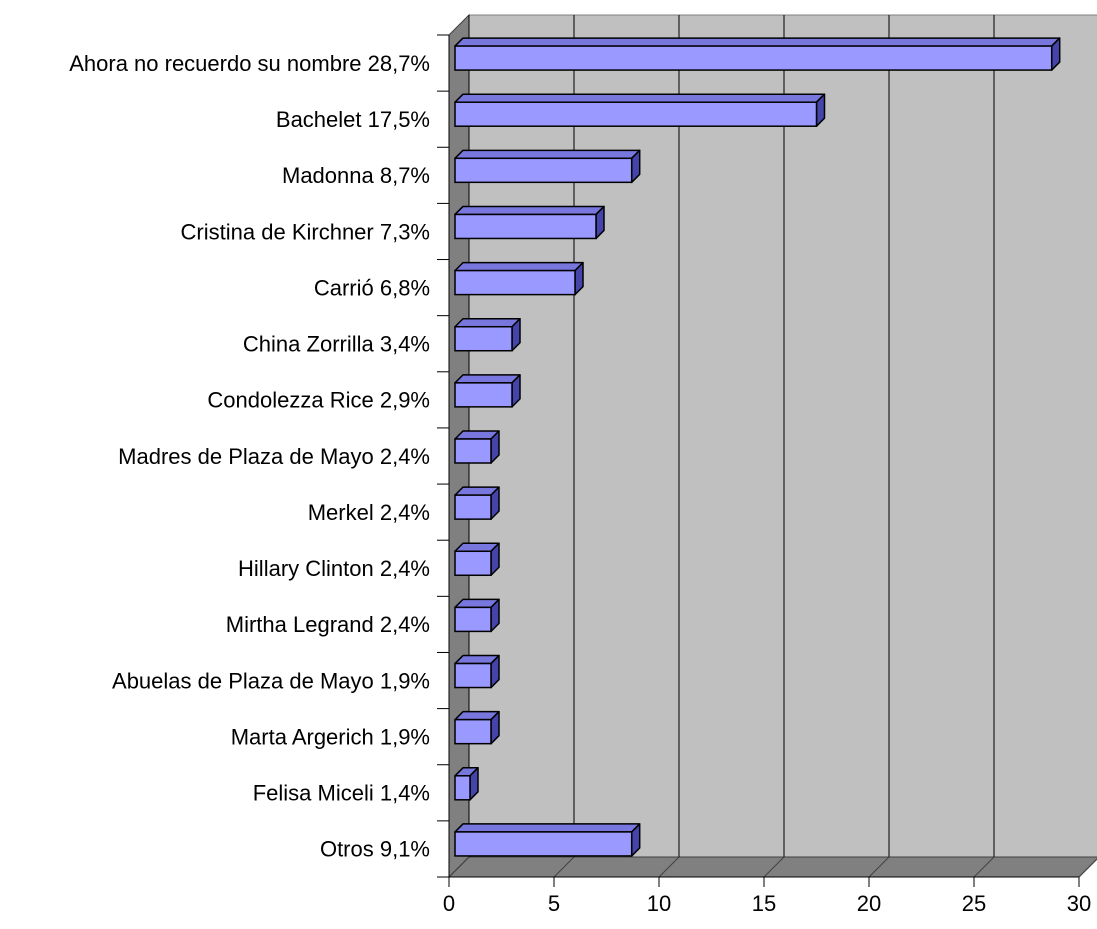 This screenshot has height=929, width=1097. What do you see at coordinates (356, 175) in the screenshot?
I see `category-label-2: Madonna 8,7%` at bounding box center [356, 175].